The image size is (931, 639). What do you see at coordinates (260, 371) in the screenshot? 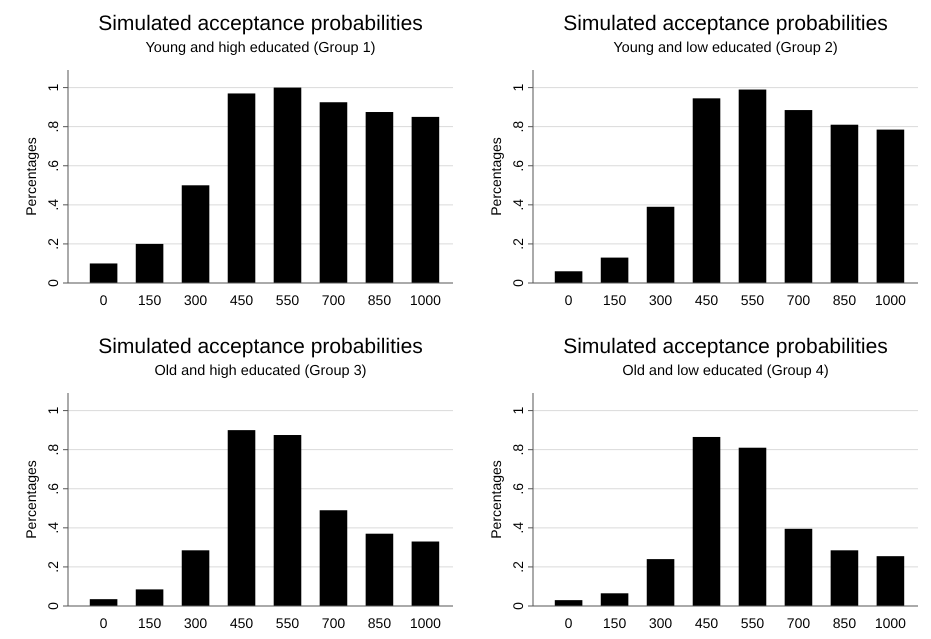
I see `chart-subtitle: Old and high educated (Group 3)` at bounding box center [260, 371].